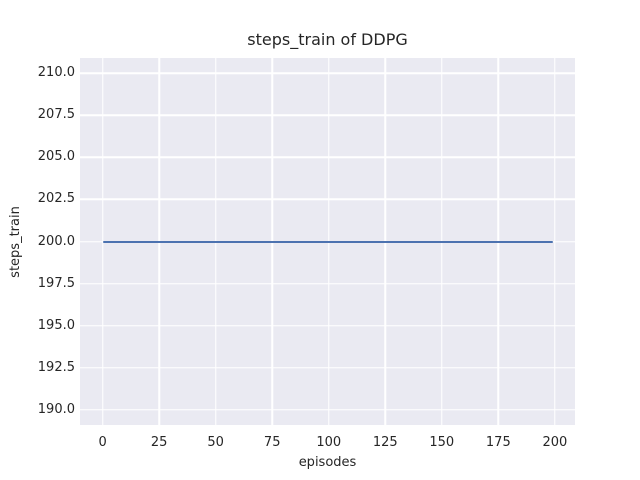 The height and width of the screenshot is (480, 640). What do you see at coordinates (56, 115) in the screenshot?
I see `y-tick-label: 207.5` at bounding box center [56, 115].